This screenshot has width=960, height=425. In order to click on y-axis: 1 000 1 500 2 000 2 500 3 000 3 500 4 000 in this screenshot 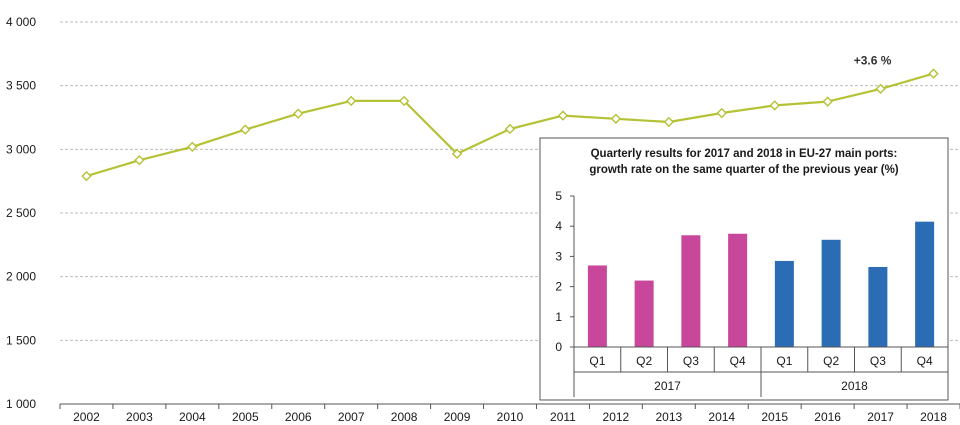, I will do `click(21, 213)`.